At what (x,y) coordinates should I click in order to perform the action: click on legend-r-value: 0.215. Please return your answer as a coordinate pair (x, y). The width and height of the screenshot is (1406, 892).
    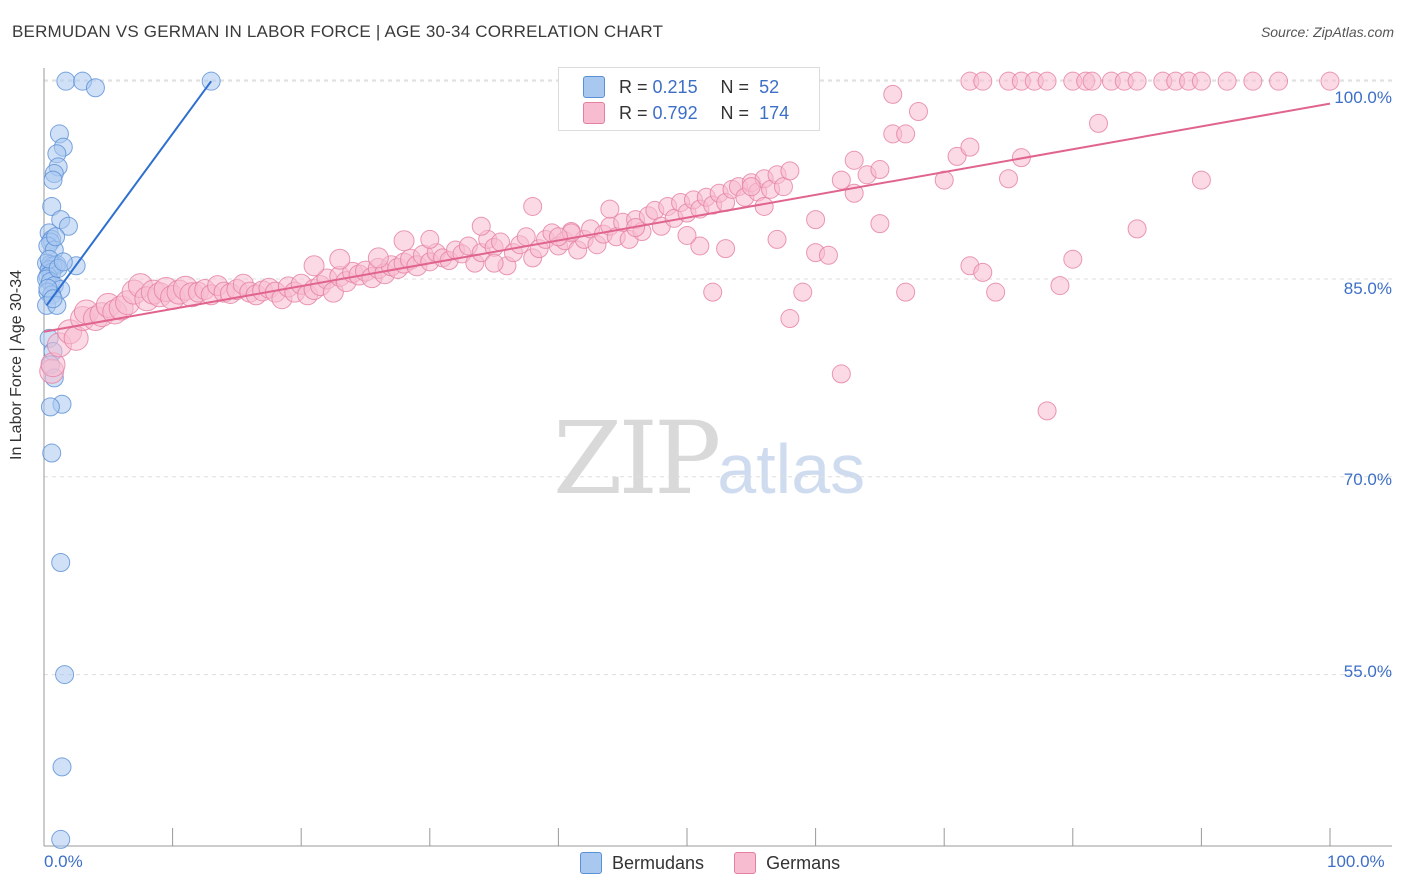
    Looking at the image, I should click on (675, 86).